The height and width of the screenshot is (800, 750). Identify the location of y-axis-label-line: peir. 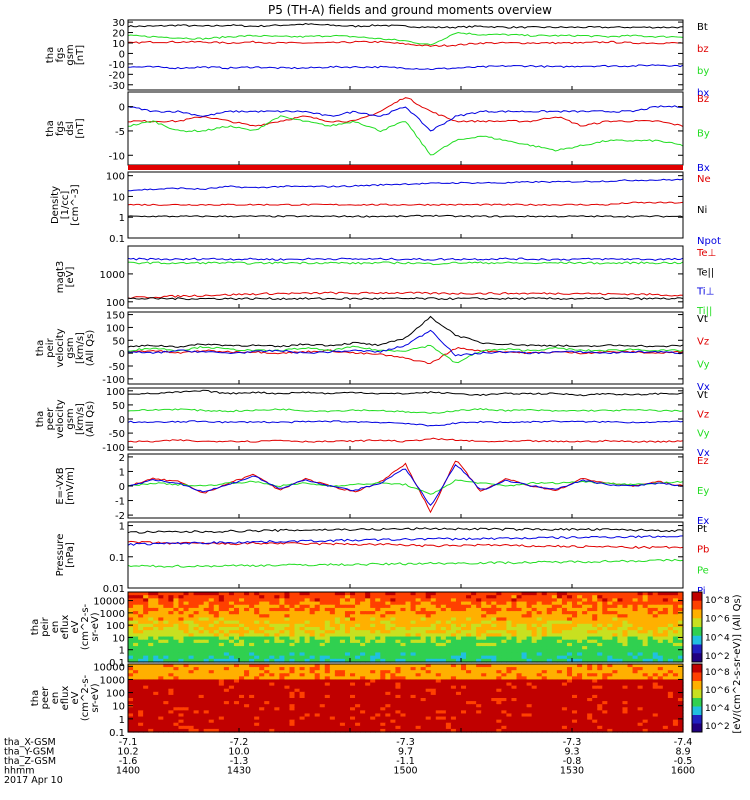
(50, 347).